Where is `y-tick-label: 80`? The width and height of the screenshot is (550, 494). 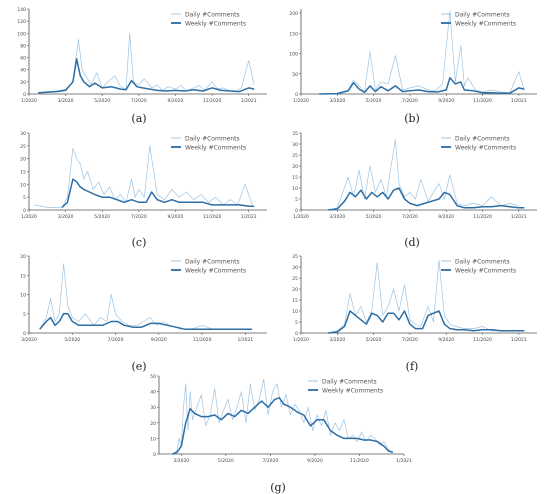 y-tick-label: 80 is located at coordinates (23, 46).